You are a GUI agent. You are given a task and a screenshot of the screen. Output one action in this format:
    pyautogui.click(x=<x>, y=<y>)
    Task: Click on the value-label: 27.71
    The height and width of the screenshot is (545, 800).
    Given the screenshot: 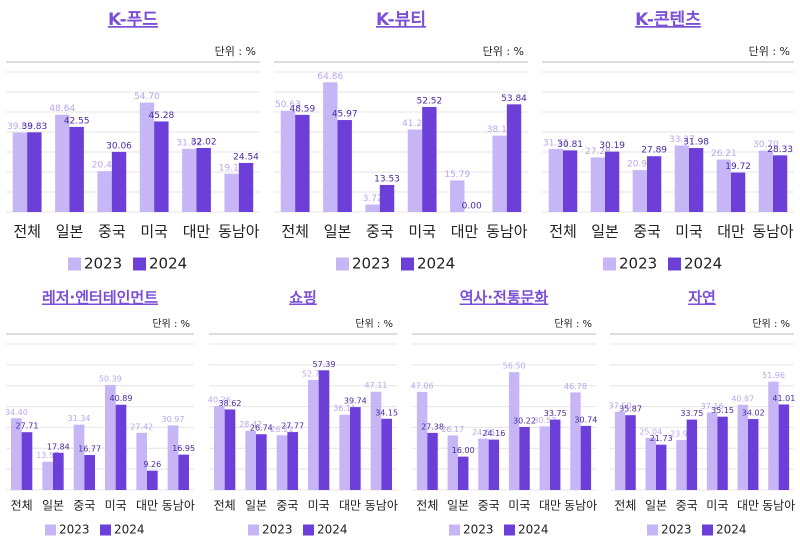 What is the action you would take?
    pyautogui.click(x=27, y=426)
    